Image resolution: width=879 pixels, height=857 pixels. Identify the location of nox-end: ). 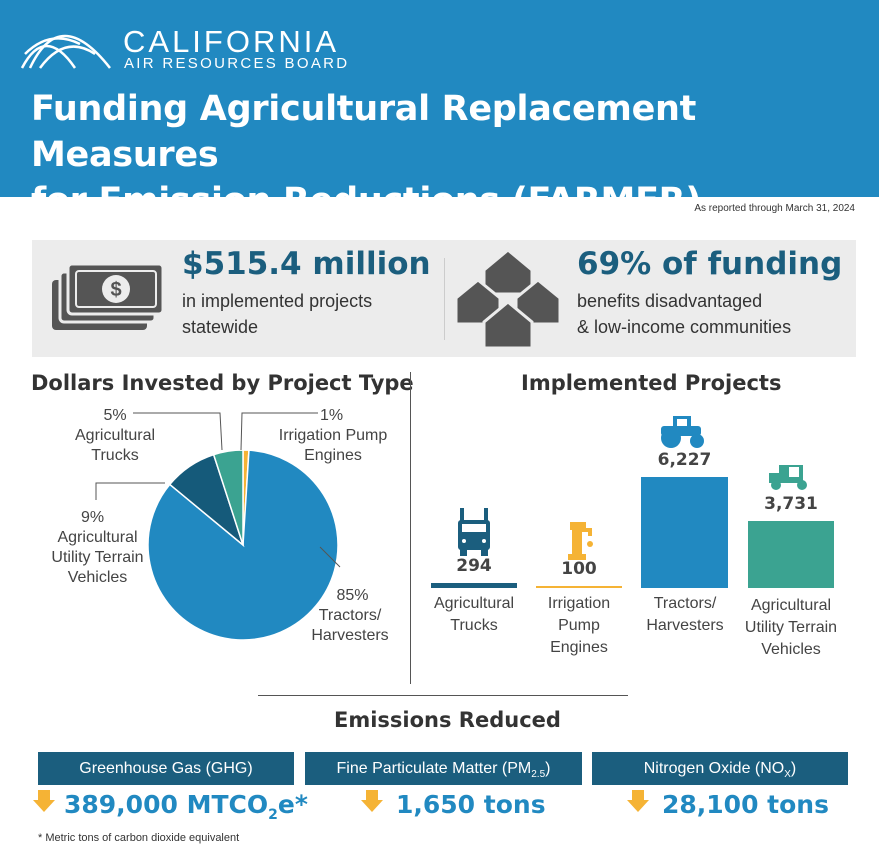
(793, 768).